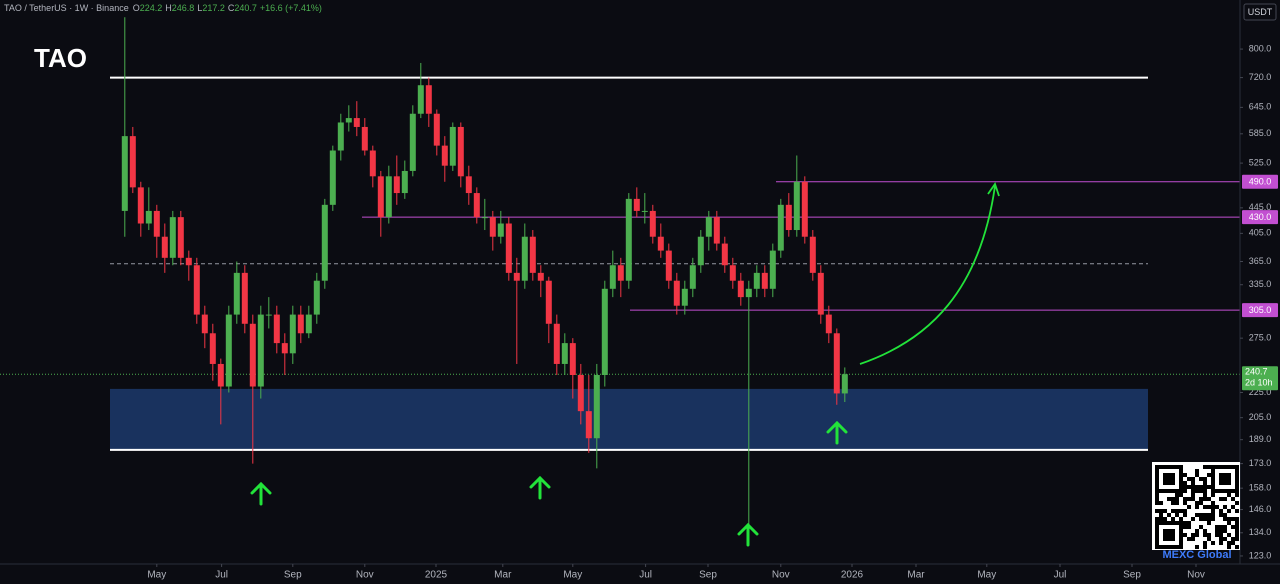 This screenshot has width=1280, height=584. What do you see at coordinates (436, 575) in the screenshot?
I see `x-tick-label: 2025` at bounding box center [436, 575].